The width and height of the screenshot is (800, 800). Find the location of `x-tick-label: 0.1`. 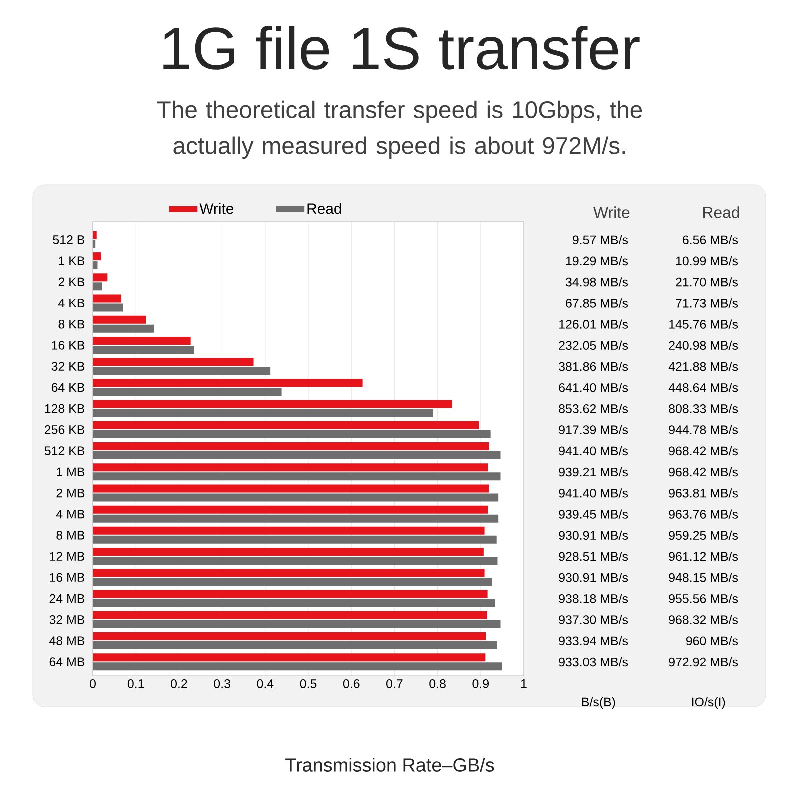

x-tick-label: 0.1 is located at coordinates (136, 684).